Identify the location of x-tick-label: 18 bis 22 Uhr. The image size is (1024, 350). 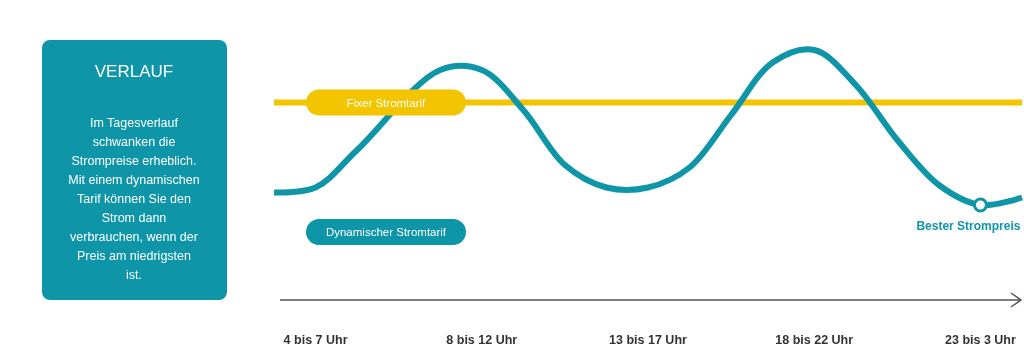
(814, 340).